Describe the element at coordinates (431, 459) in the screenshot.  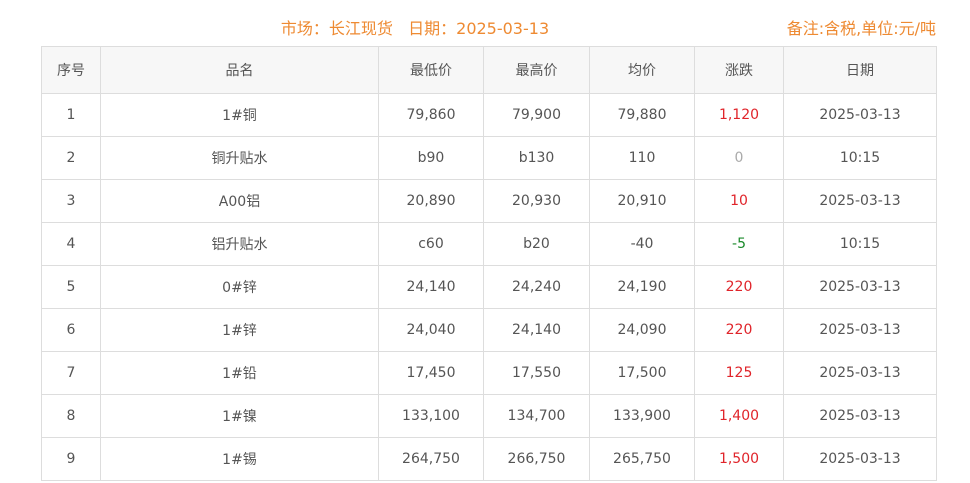
I see `low-price: 264,750` at that location.